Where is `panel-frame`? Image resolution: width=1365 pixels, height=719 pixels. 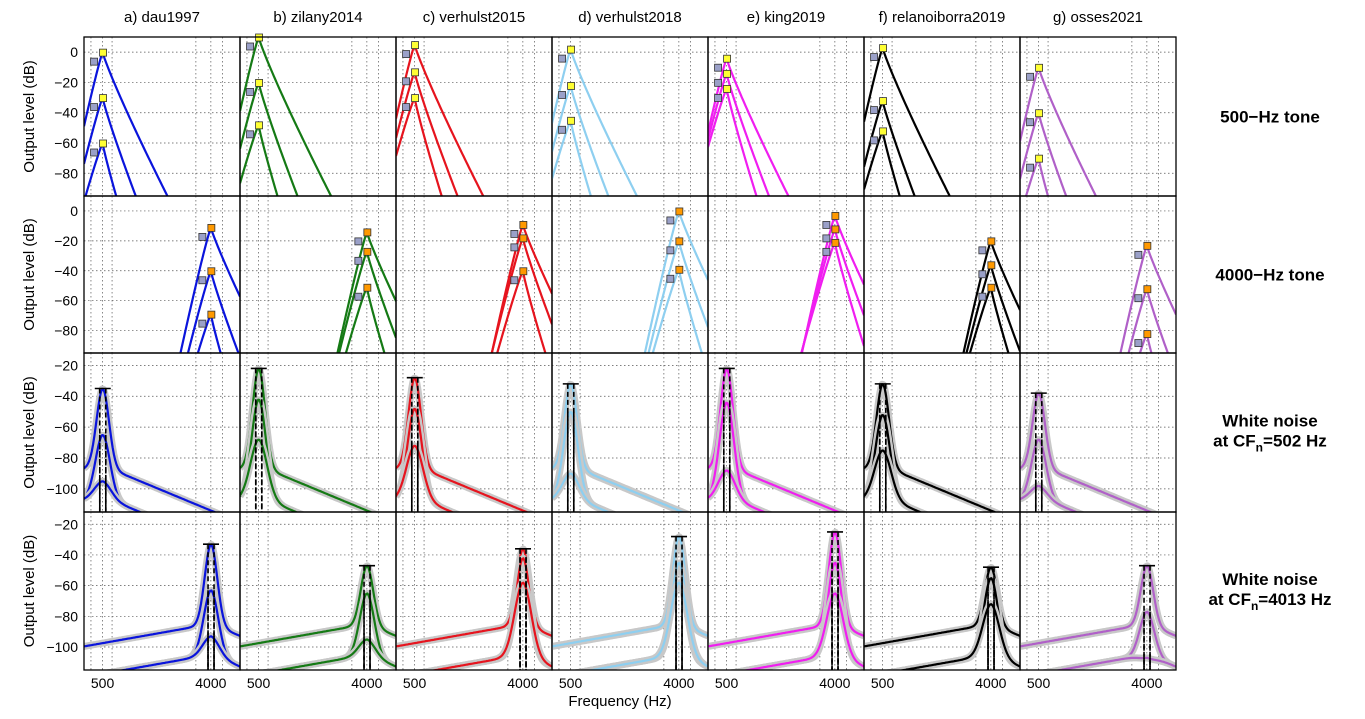 panel-frame is located at coordinates (942, 274).